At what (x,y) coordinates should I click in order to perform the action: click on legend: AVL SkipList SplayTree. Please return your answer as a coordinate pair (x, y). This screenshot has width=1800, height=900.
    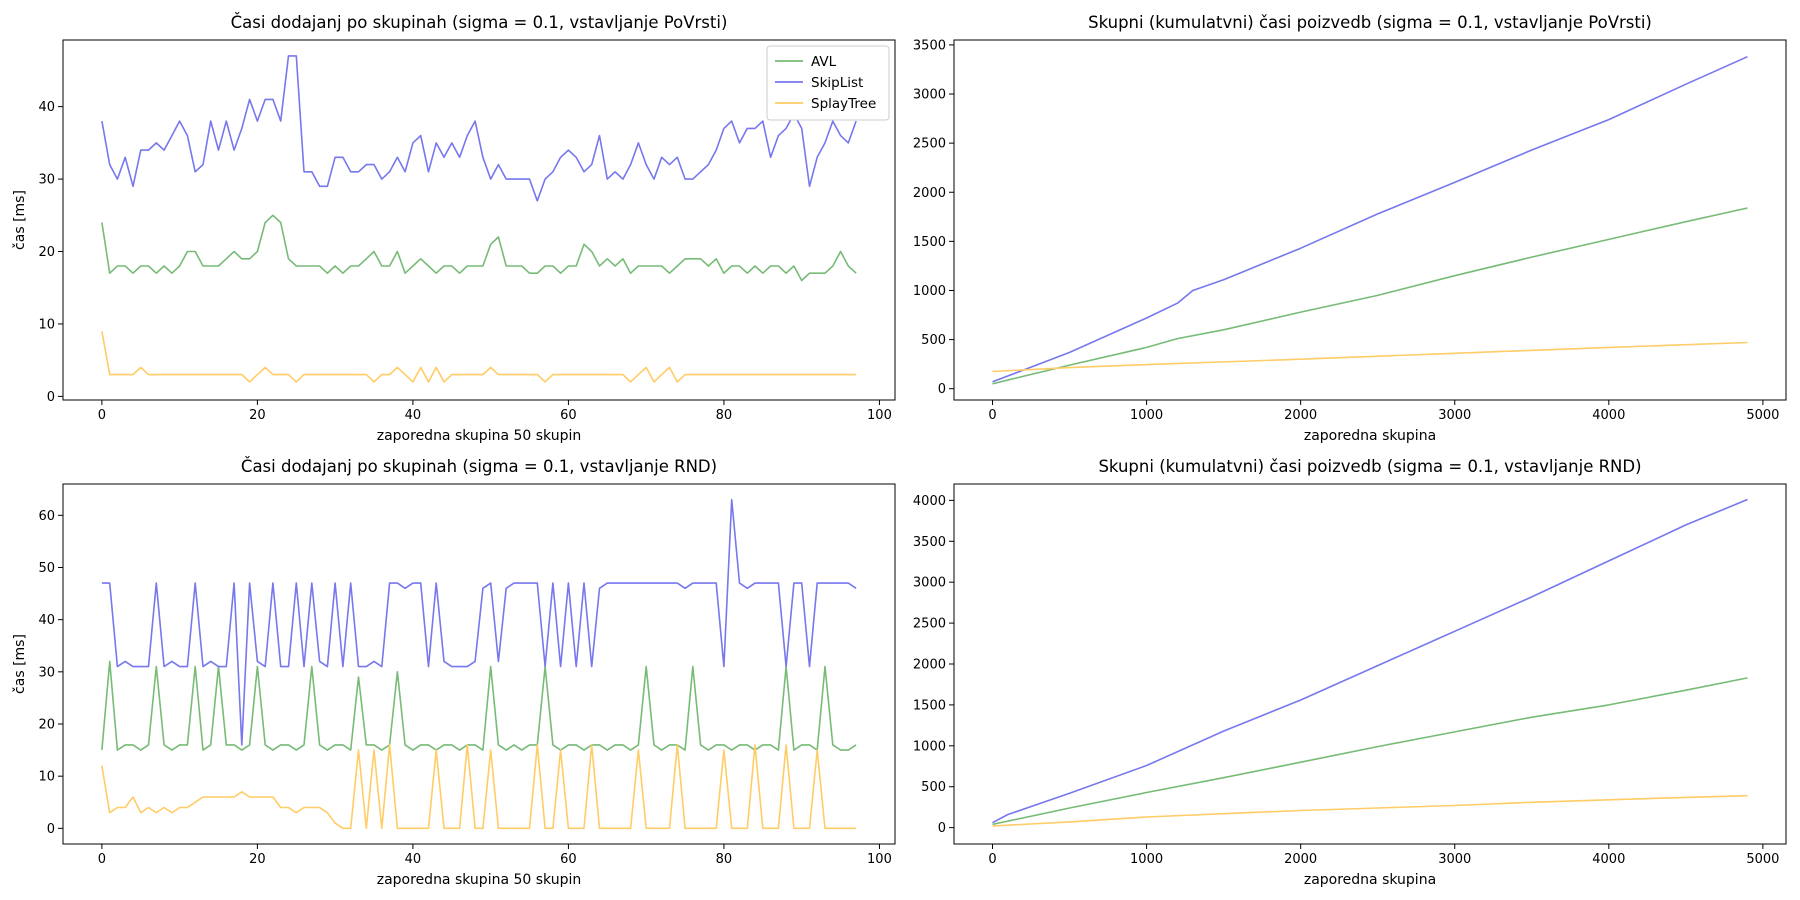
    Looking at the image, I should click on (828, 83).